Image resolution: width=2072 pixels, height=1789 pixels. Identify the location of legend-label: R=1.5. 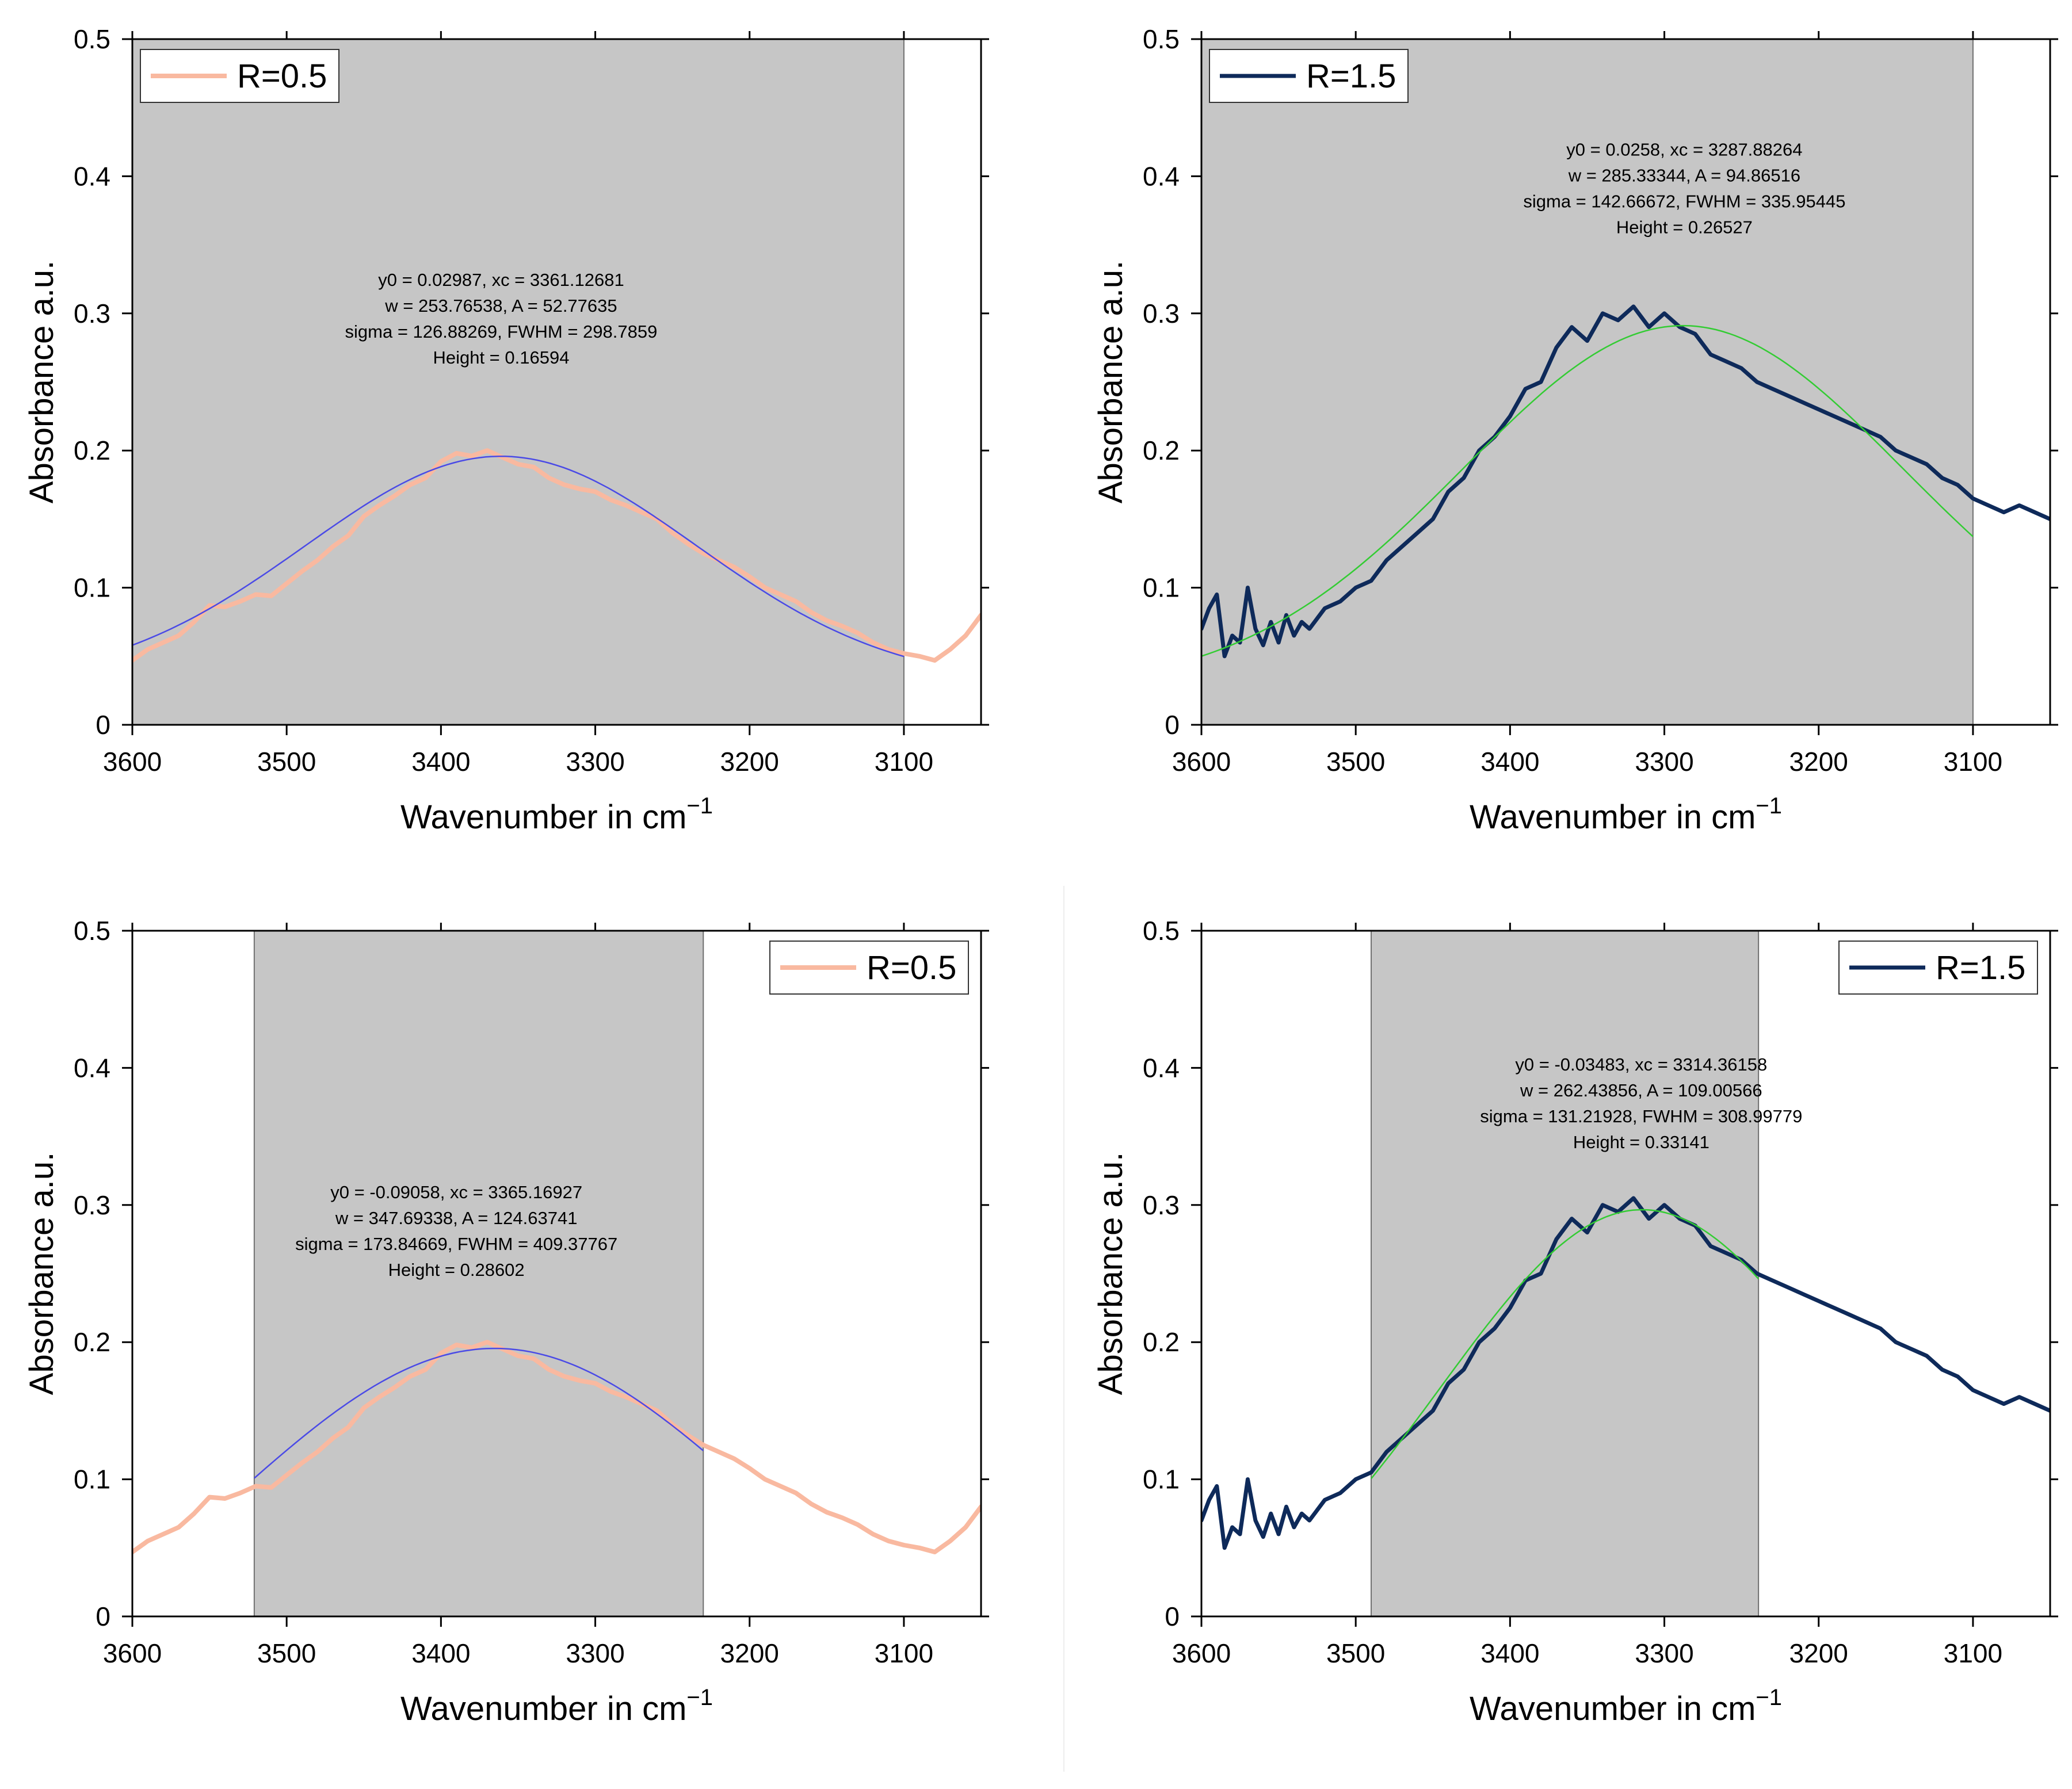
(1351, 76).